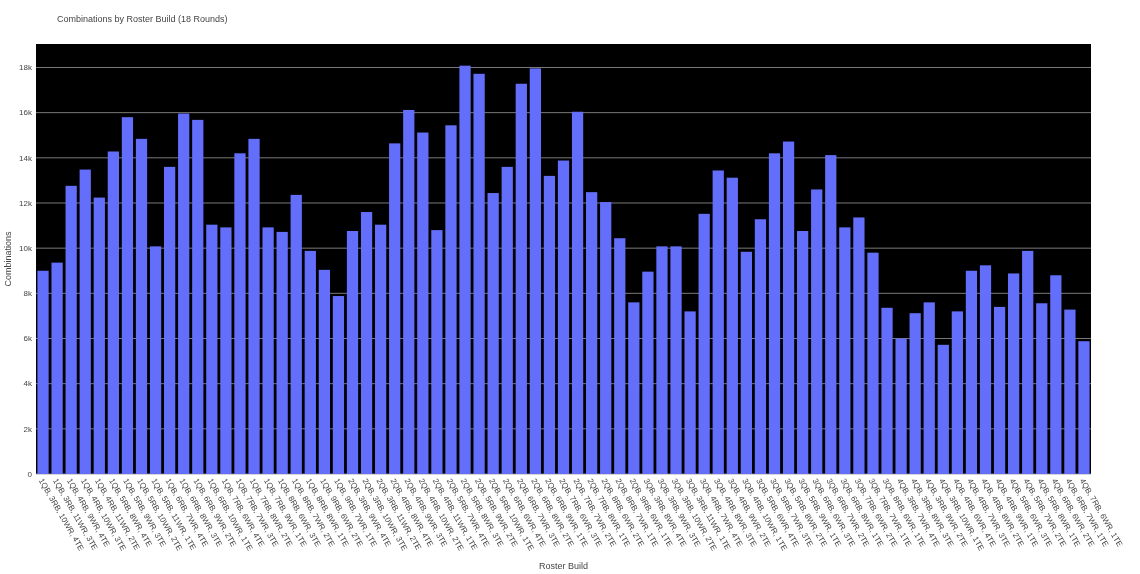 The height and width of the screenshot is (574, 1140). Describe the element at coordinates (26, 113) in the screenshot. I see `y-tick-label: 16k` at that location.